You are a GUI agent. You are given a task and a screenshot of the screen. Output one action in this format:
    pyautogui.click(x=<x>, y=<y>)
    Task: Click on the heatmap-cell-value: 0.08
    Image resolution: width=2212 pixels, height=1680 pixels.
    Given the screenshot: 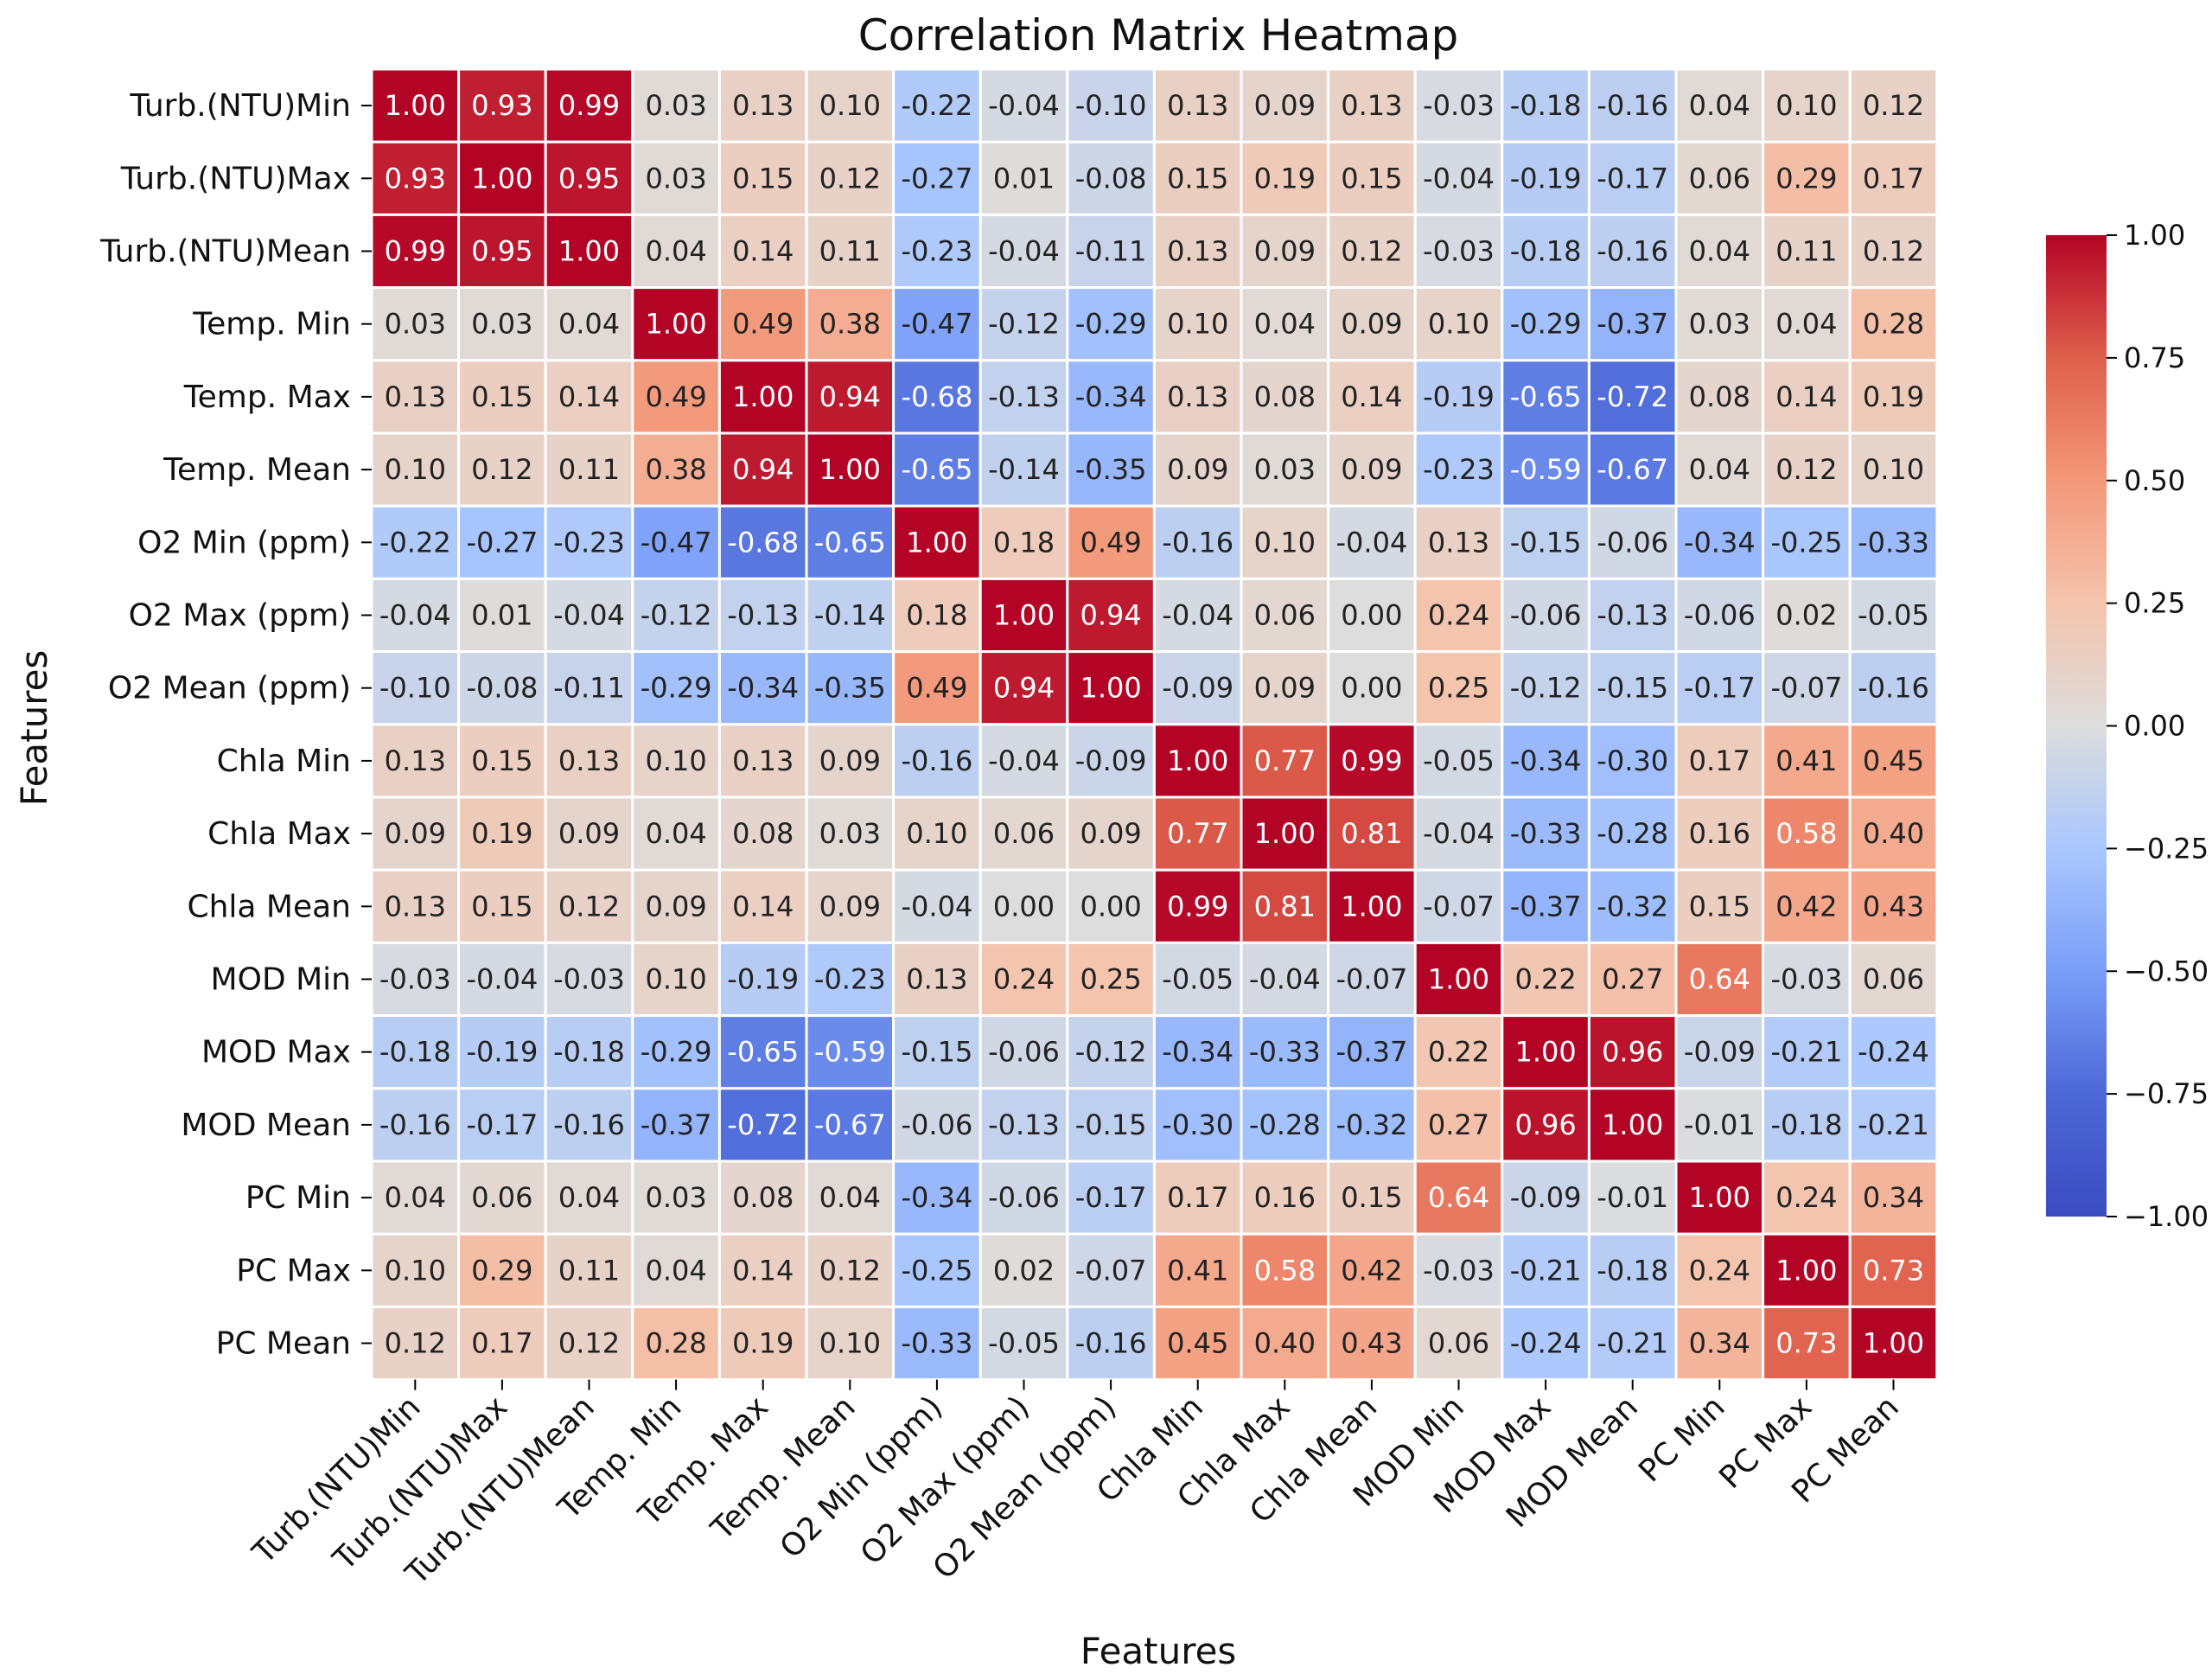 What is the action you would take?
    pyautogui.click(x=1719, y=396)
    